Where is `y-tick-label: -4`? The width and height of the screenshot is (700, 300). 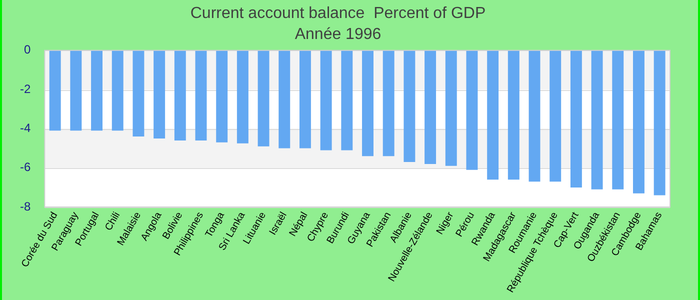
y-tick-label: -4 is located at coordinates (25, 128).